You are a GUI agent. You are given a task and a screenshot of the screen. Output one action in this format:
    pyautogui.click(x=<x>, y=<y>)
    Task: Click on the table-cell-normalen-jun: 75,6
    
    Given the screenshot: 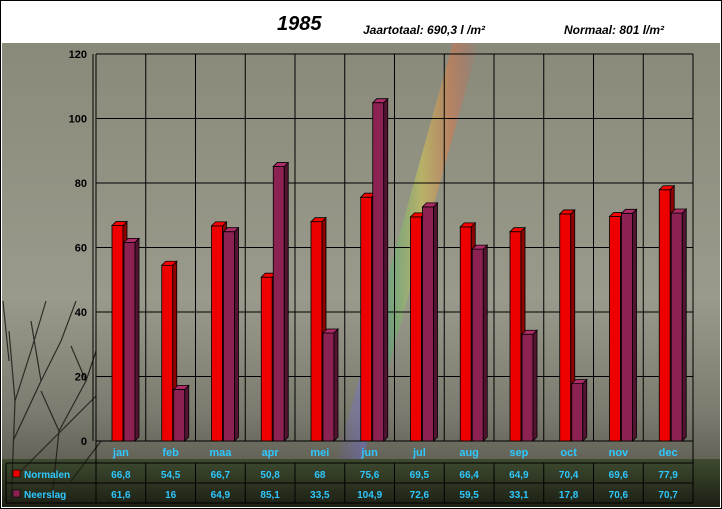 What is the action you would take?
    pyautogui.click(x=370, y=475)
    